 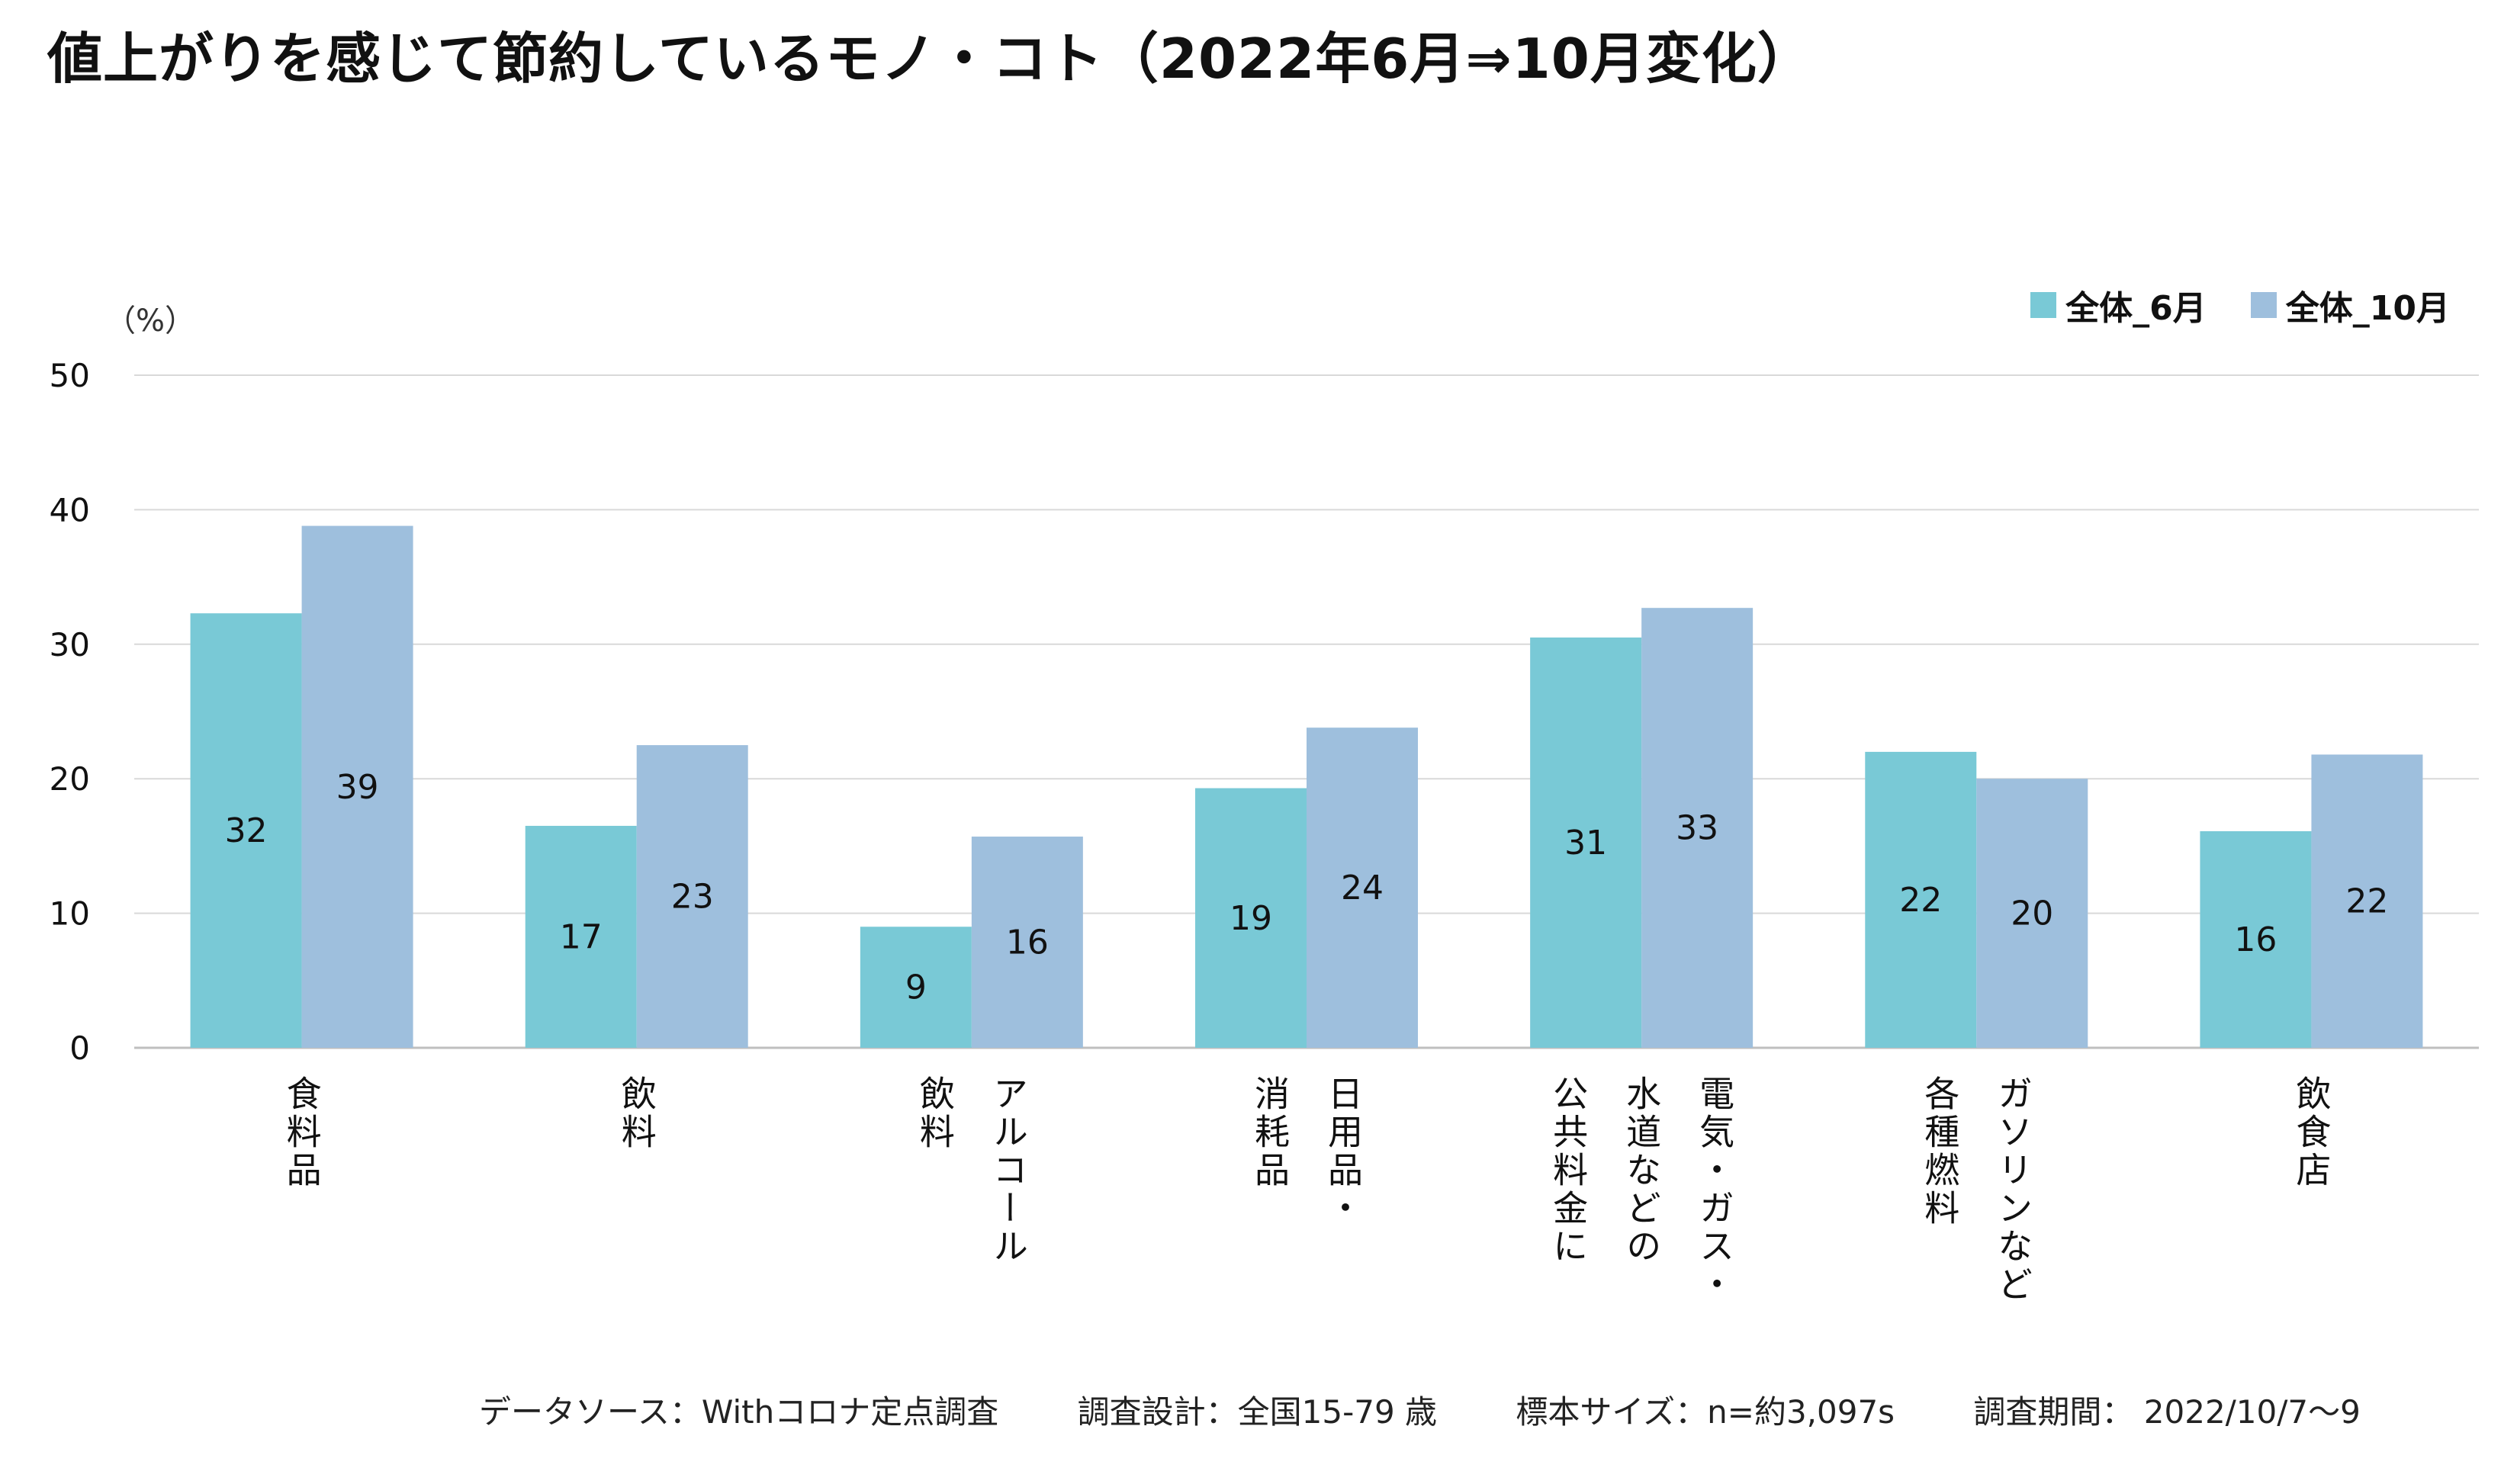 I want to click on y-tick-label: 40, so click(x=70, y=510).